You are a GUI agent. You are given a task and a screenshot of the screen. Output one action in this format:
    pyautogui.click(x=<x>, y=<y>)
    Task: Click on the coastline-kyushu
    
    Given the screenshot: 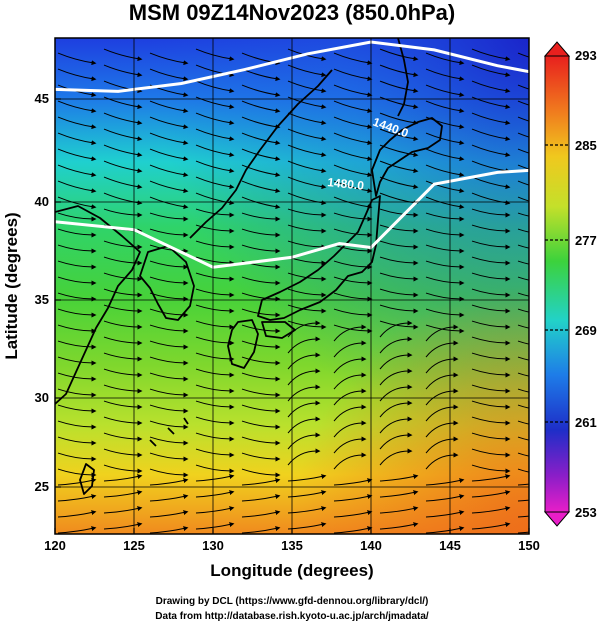 What is the action you would take?
    pyautogui.click(x=243, y=344)
    